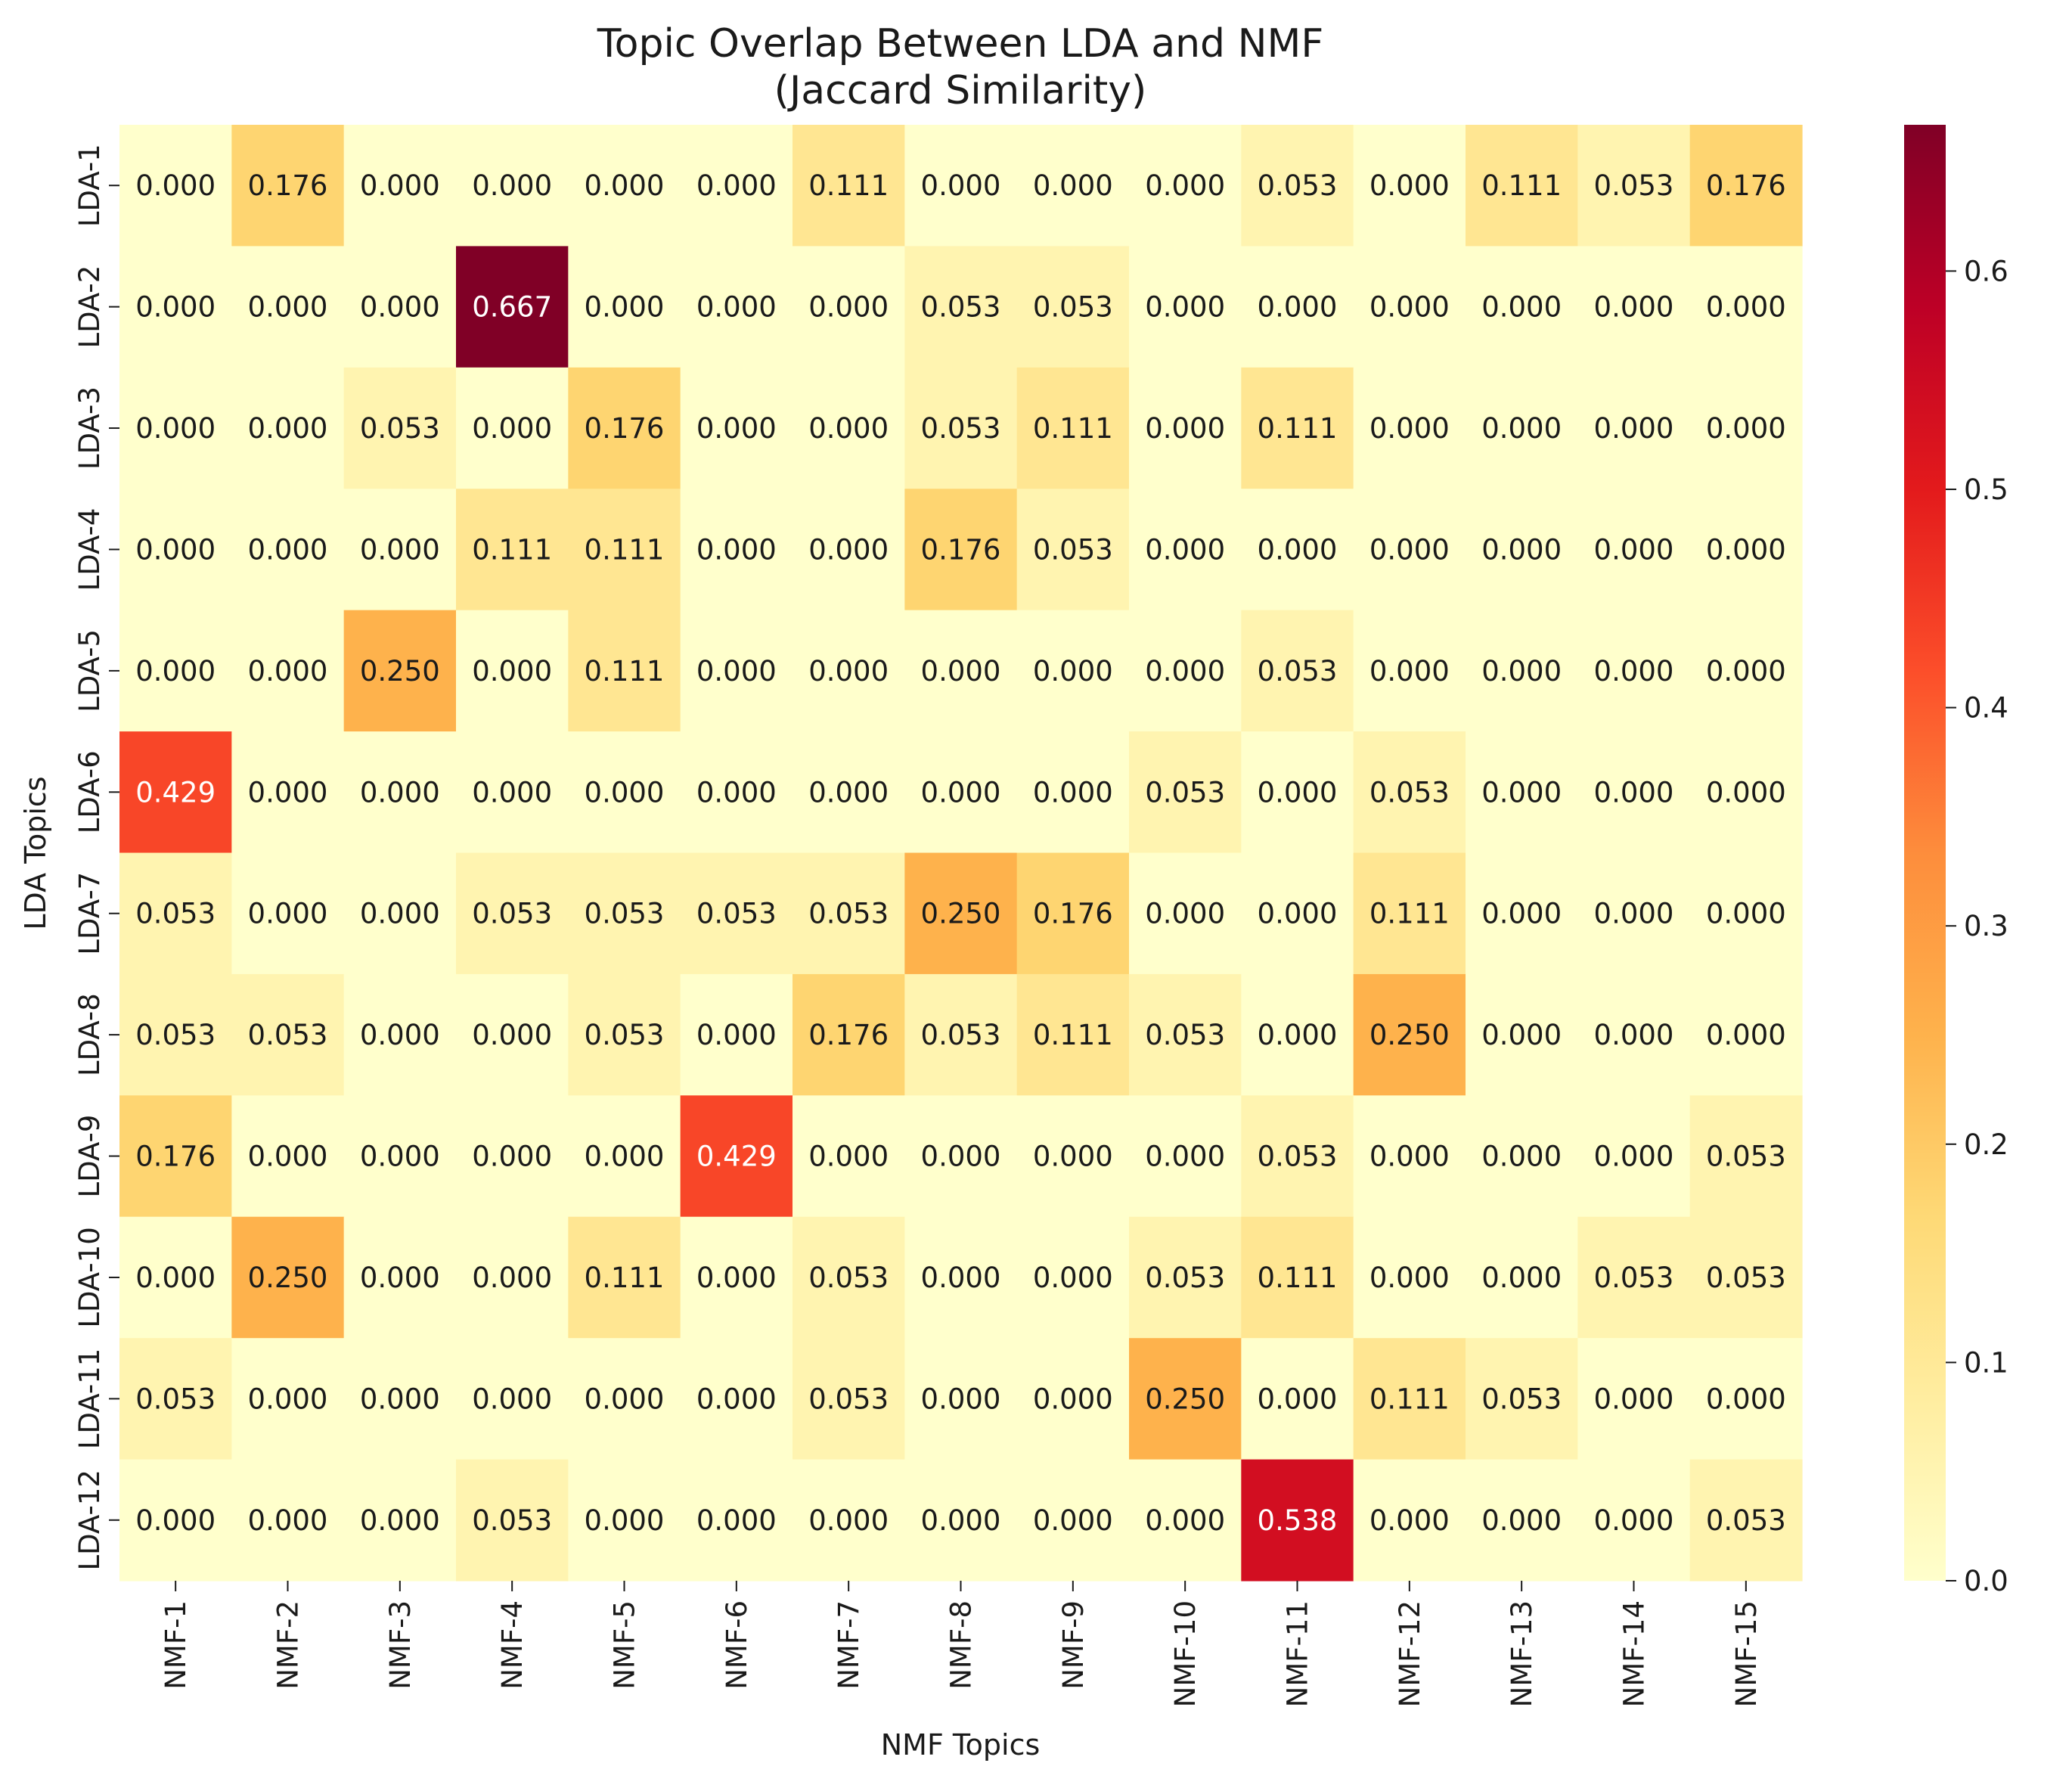 Image resolution: width=2072 pixels, height=1791 pixels. I want to click on cell-label-lda-9-nmf-10: 0.000, so click(1185, 1157).